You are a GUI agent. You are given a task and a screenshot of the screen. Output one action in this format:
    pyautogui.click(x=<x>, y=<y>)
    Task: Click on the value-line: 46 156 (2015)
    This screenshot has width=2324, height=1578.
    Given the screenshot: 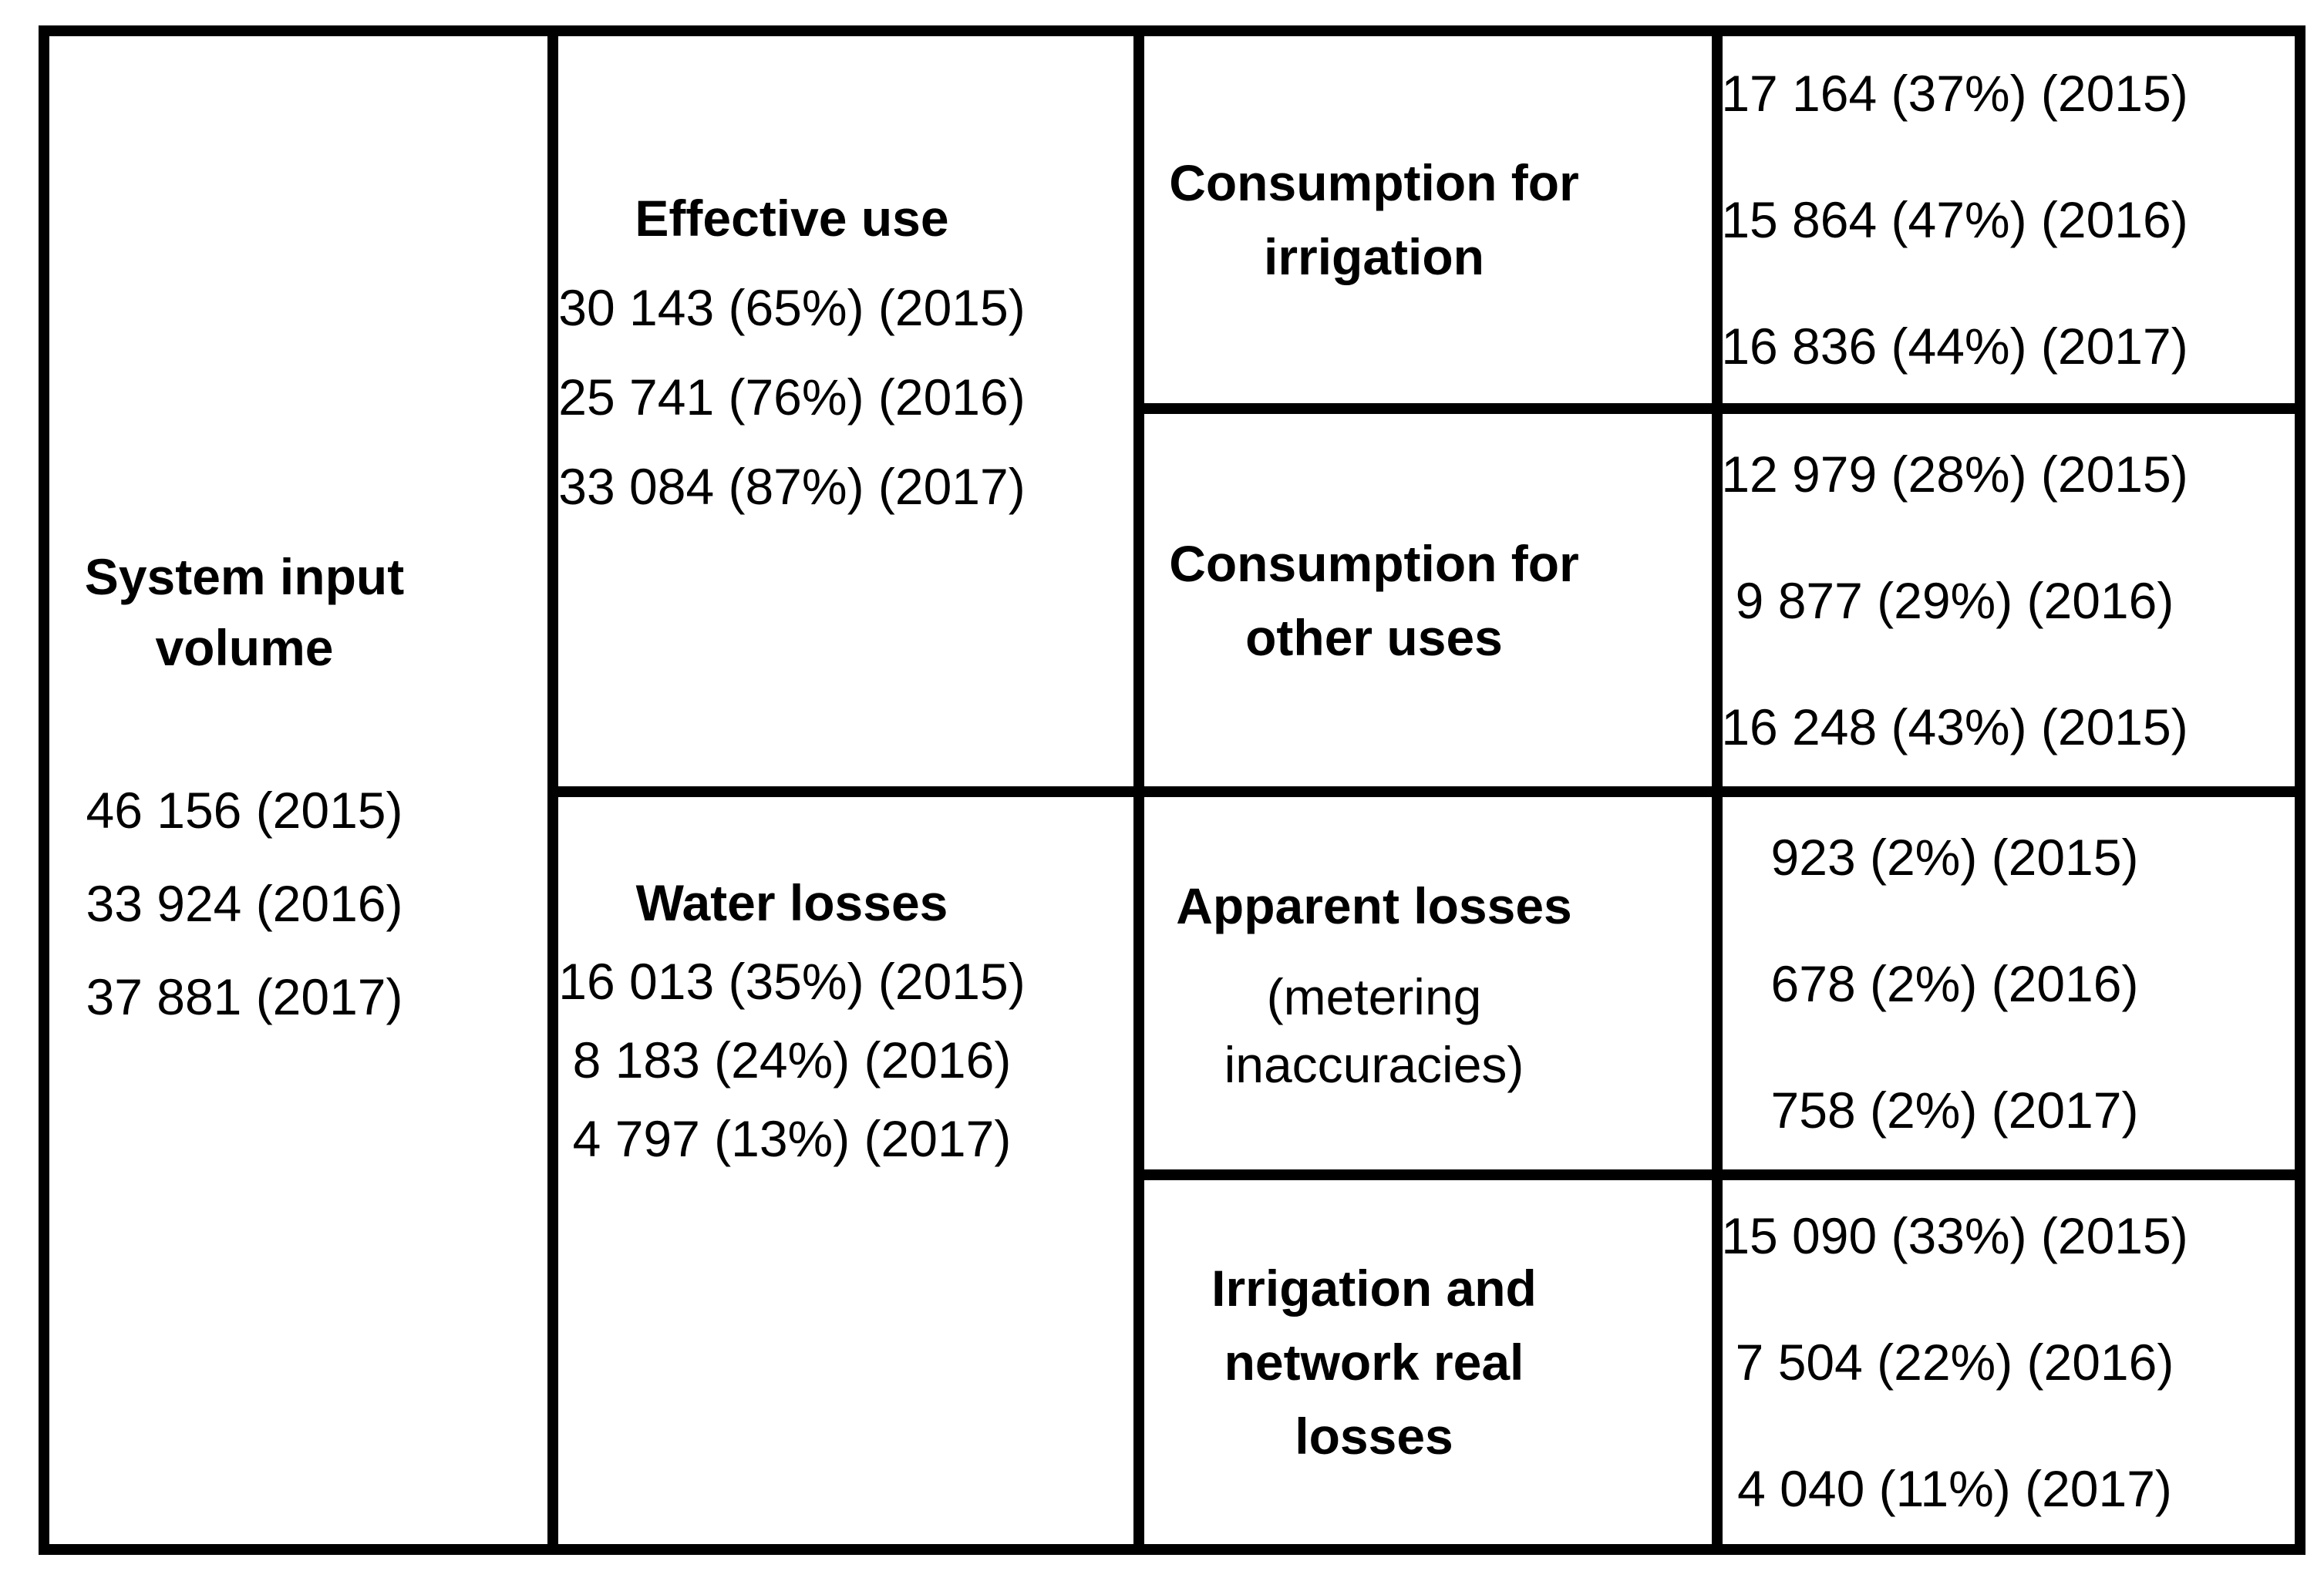 What is the action you would take?
    pyautogui.click(x=244, y=810)
    